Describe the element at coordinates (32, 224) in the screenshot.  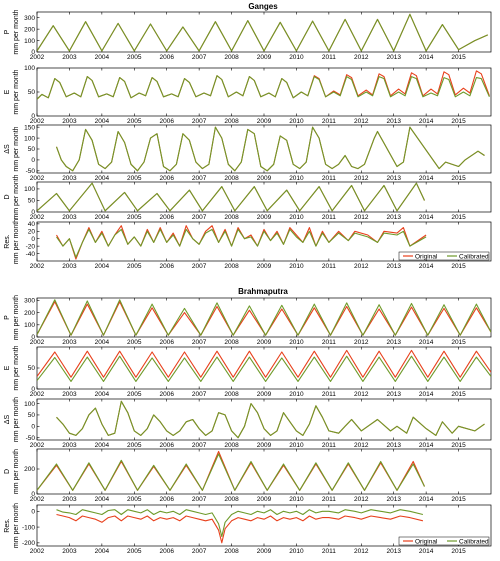
I see `y-tick-label: 40` at that location.